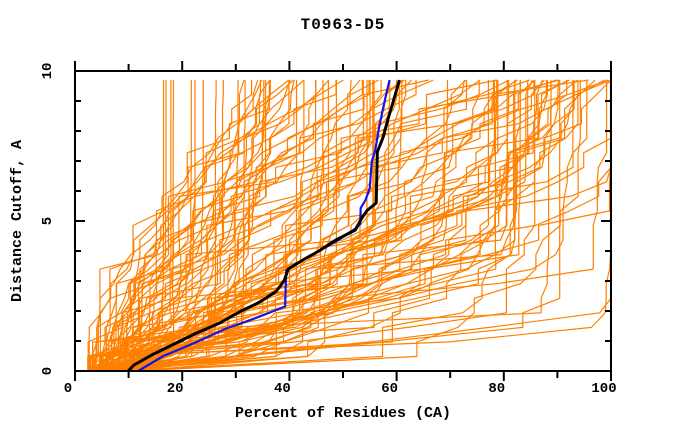 The image size is (680, 440). What do you see at coordinates (68, 389) in the screenshot?
I see `x-tick-label: 0` at bounding box center [68, 389].